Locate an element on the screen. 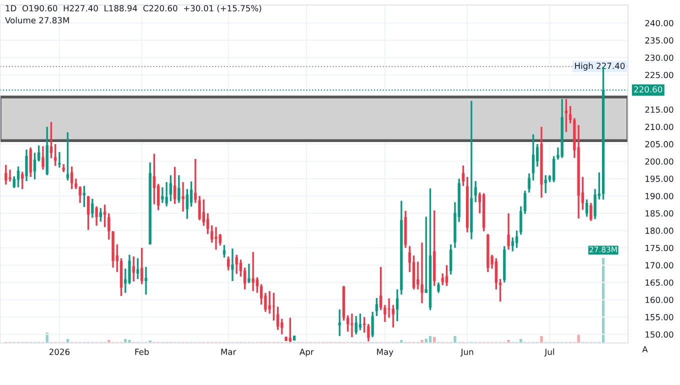  y-tick-label: 235.00 is located at coordinates (659, 40).